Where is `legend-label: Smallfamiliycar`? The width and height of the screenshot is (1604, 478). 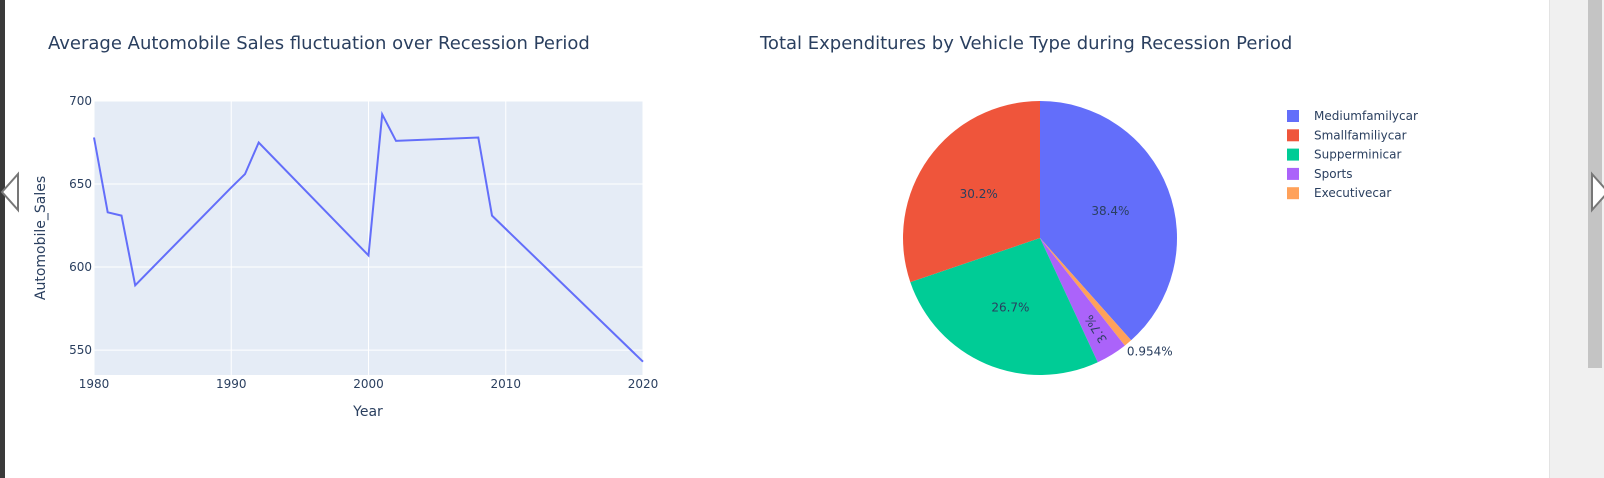 legend-label: Smallfamiliycar is located at coordinates (1360, 135).